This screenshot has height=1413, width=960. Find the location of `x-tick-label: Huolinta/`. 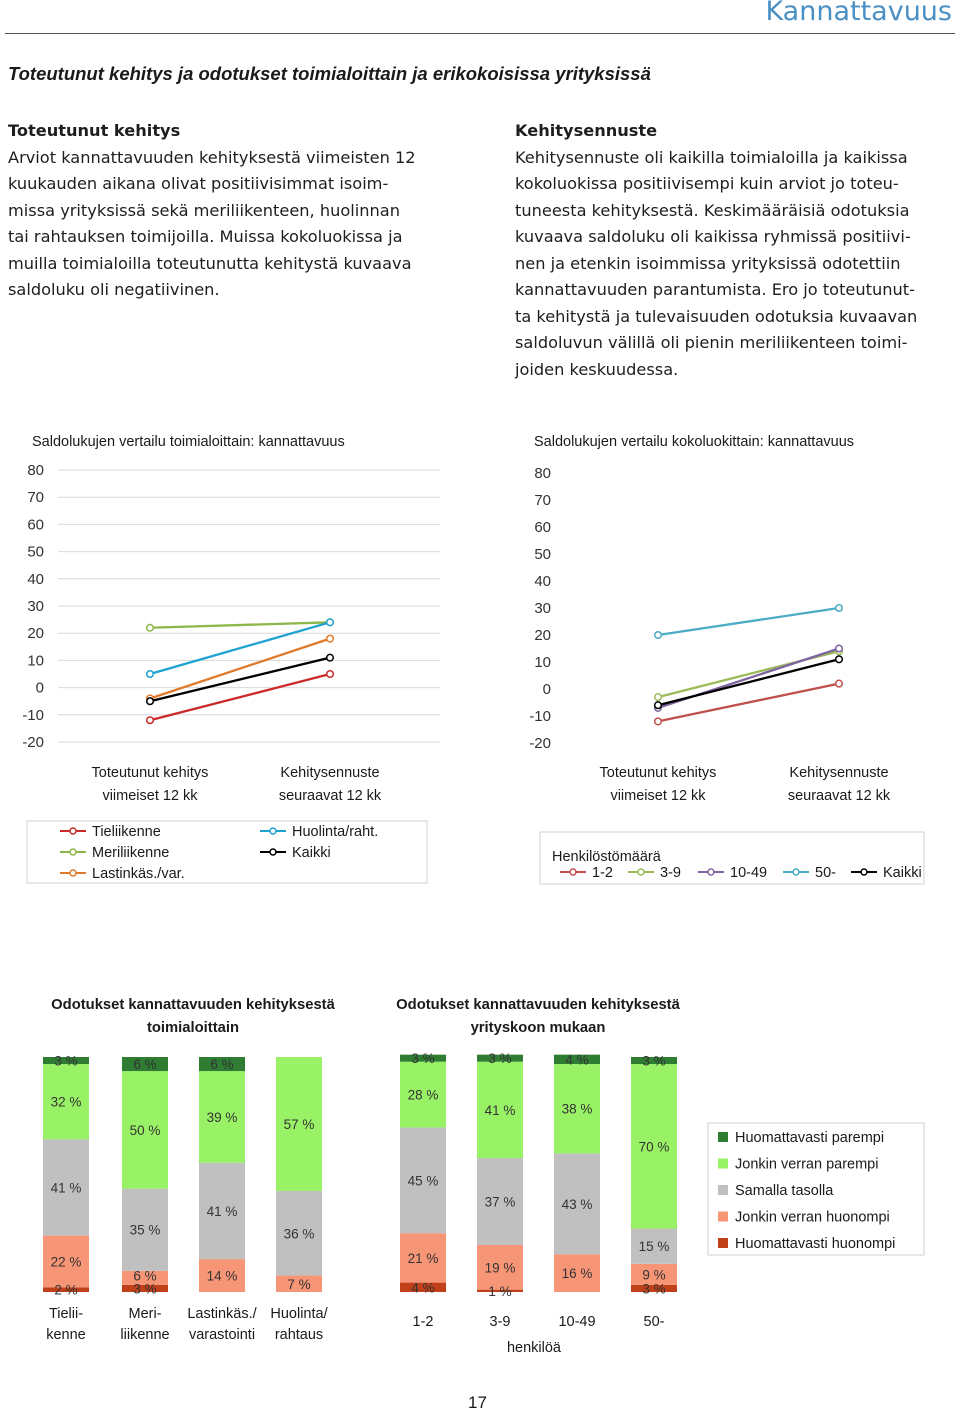

x-tick-label: Huolinta/ is located at coordinates (299, 1314).